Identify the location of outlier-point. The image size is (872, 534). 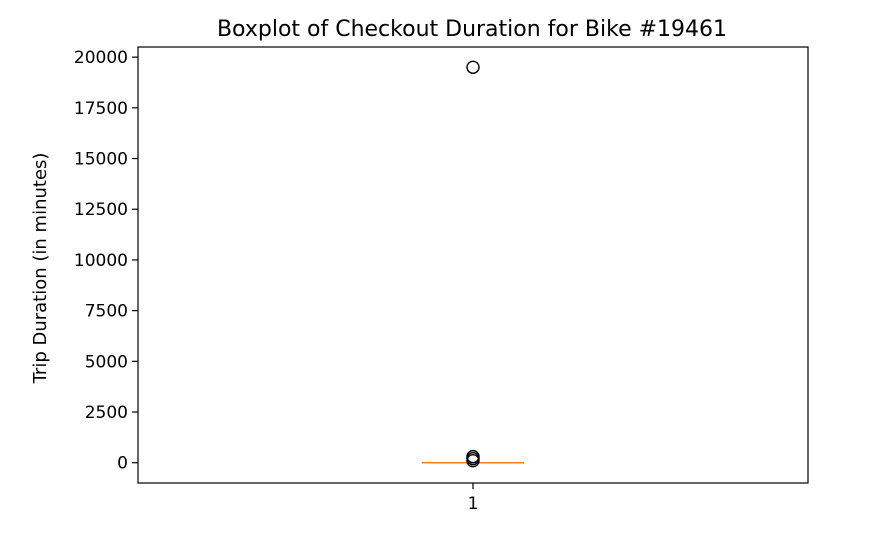
(473, 67).